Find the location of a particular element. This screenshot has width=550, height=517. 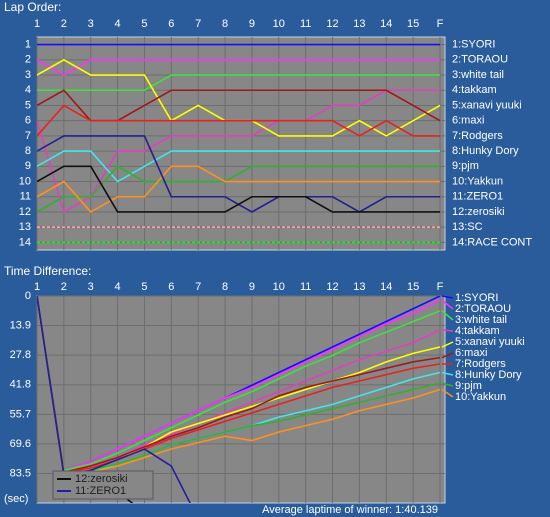

y-tick-label: 12 is located at coordinates (25, 212).